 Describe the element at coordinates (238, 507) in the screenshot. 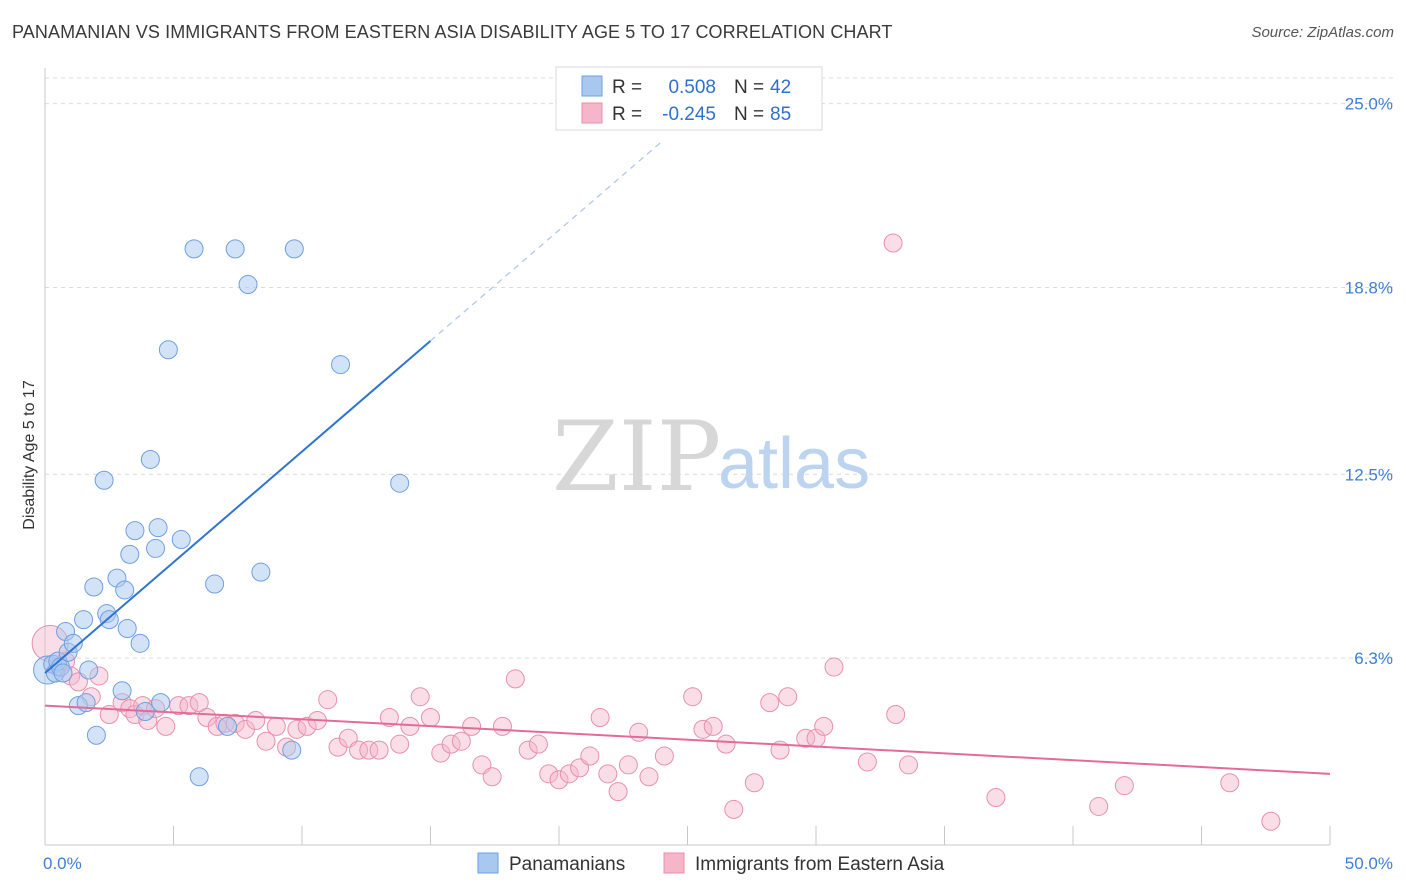

I see `blue-trend-line` at that location.